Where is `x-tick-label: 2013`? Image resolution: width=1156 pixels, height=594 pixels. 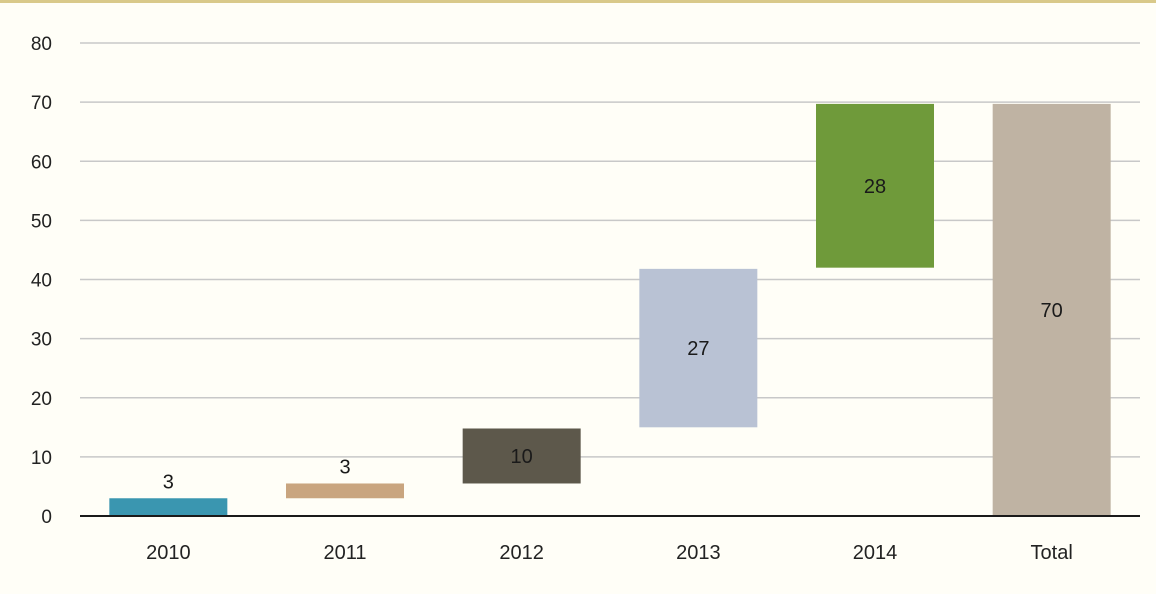
x-tick-label: 2013 is located at coordinates (698, 553).